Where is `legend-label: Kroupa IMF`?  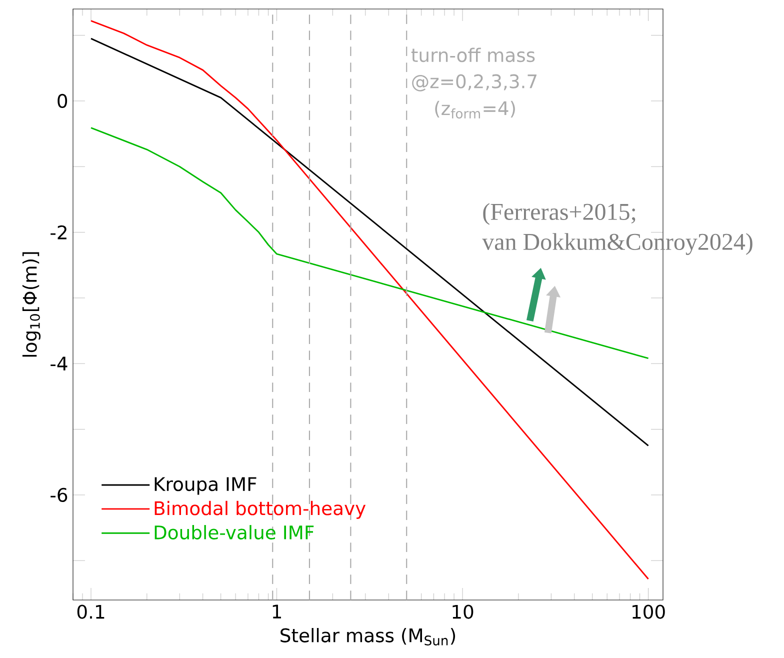 legend-label: Kroupa IMF is located at coordinates (205, 486).